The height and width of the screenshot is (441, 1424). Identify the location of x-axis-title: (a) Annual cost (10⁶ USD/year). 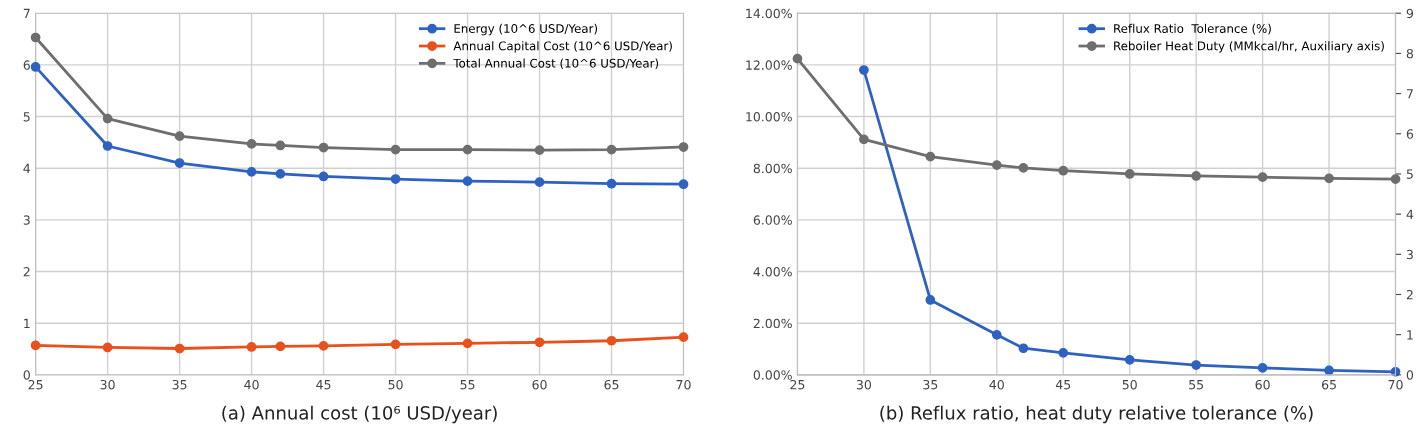
(359, 414).